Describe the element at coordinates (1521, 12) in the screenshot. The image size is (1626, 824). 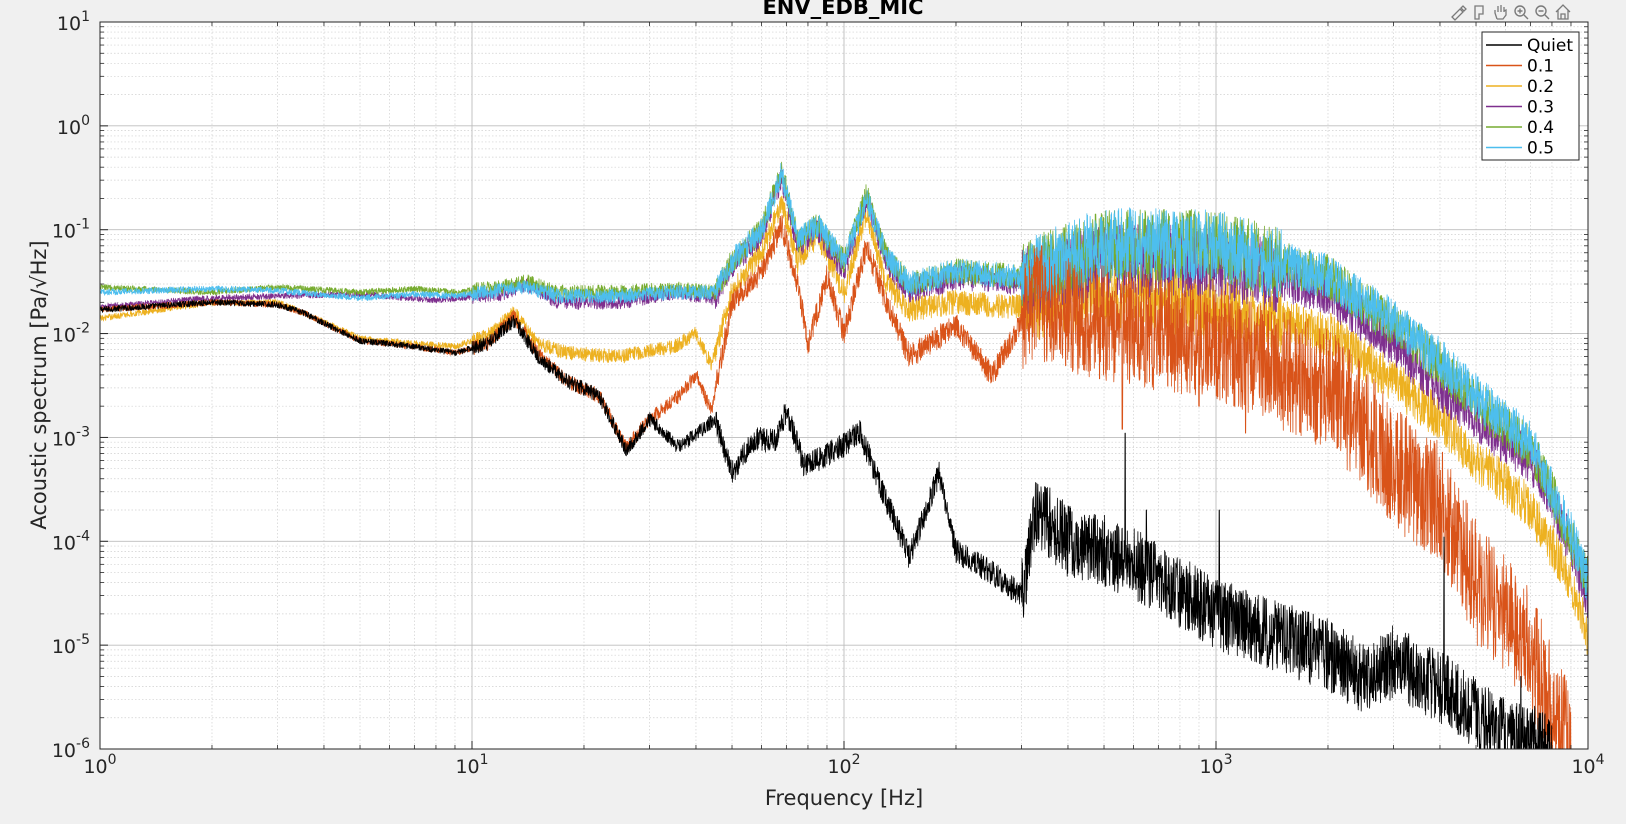
I see `zoom-in-icon` at that location.